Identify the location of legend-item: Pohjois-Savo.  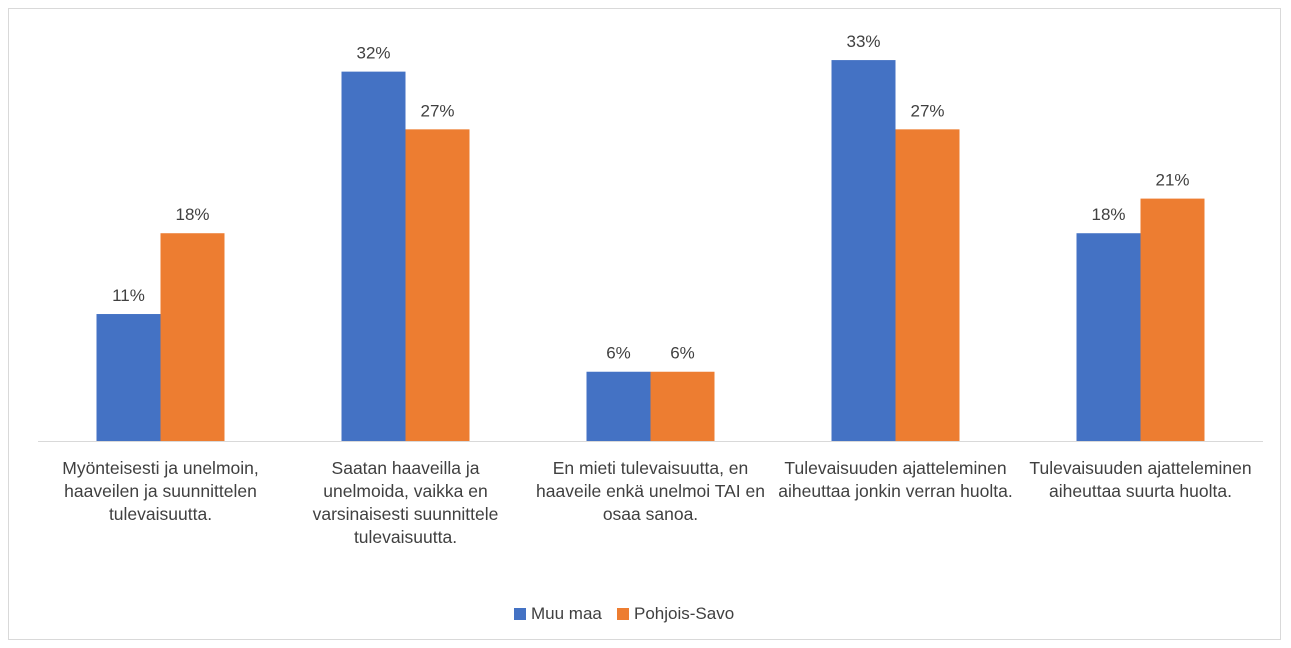
(675, 614).